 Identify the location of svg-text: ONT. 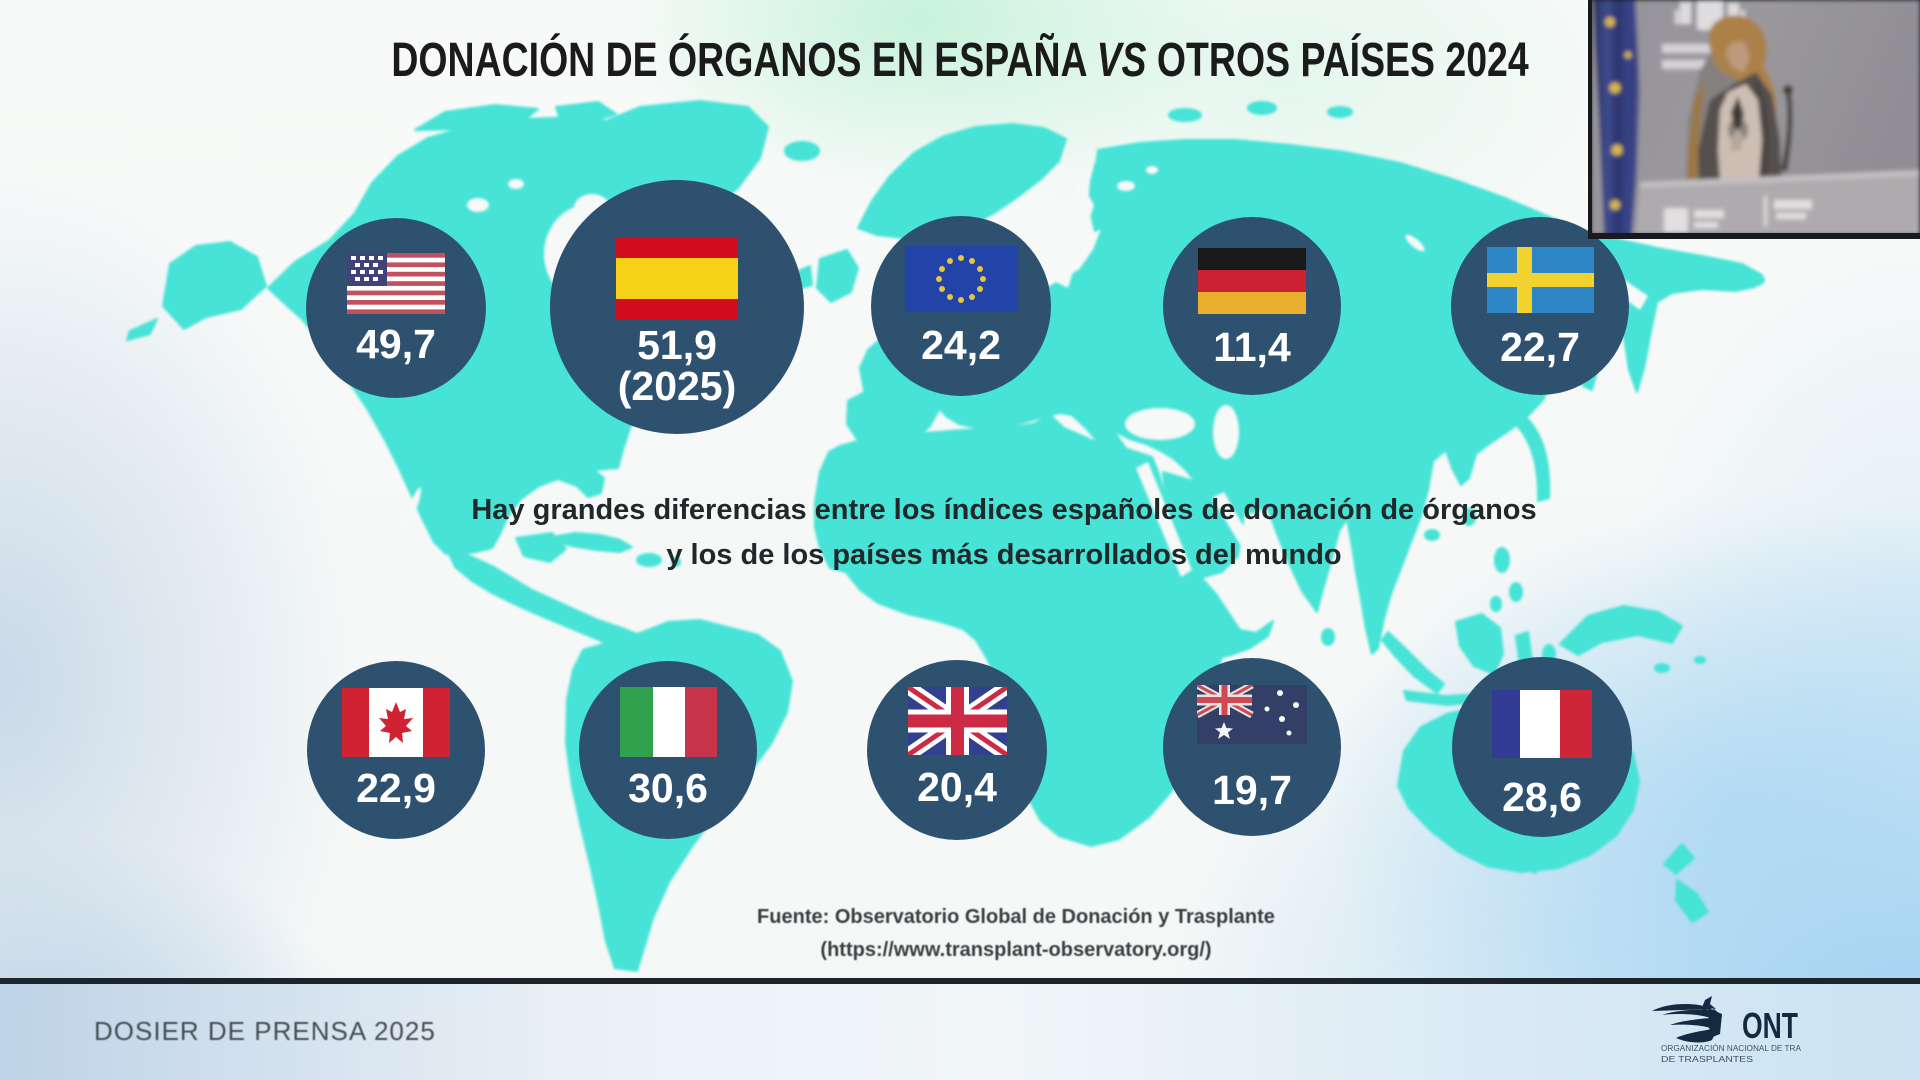
(1770, 1025).